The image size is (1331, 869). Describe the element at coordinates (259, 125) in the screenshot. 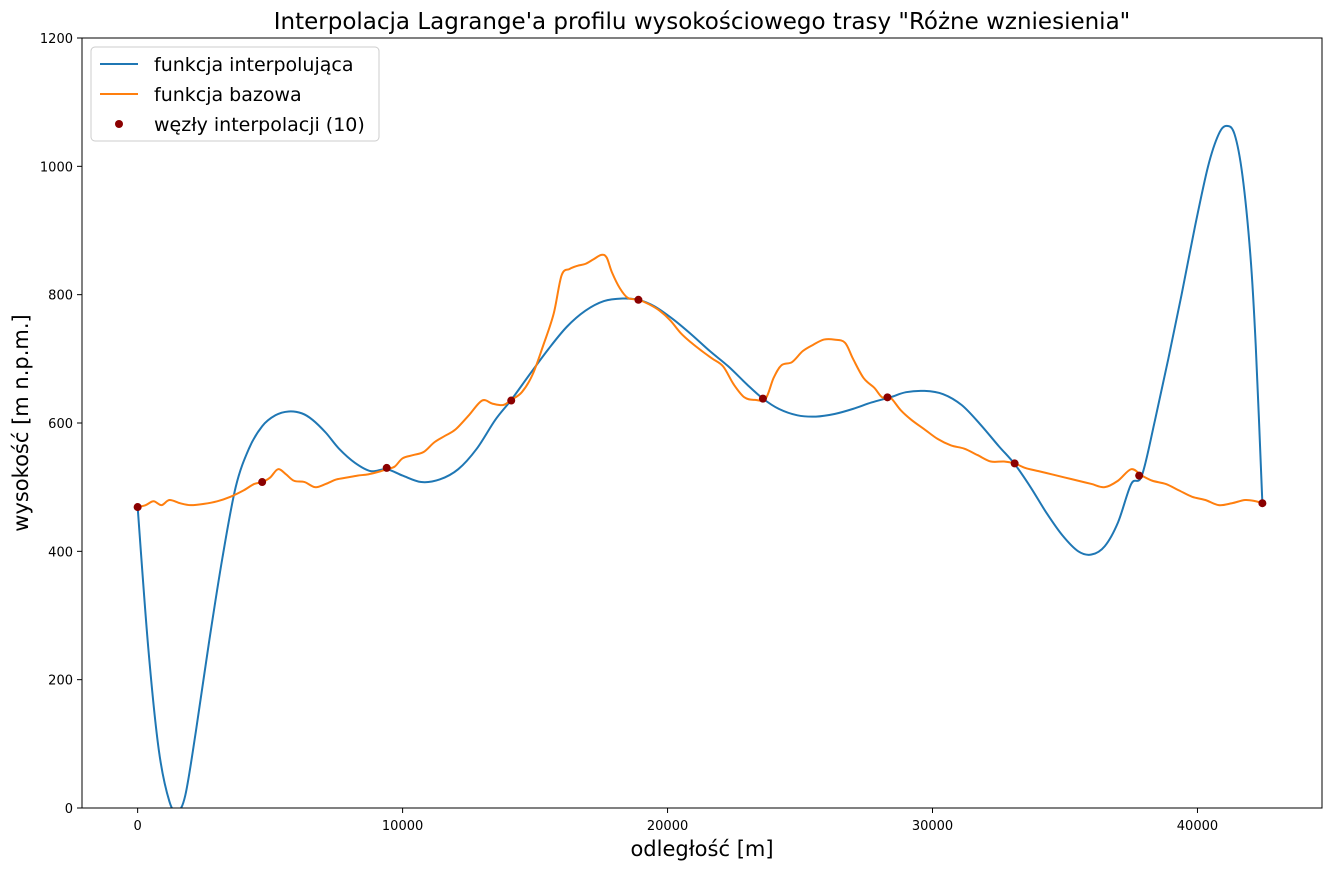

I see `legend-label-nodes: węzły interpolacji (10)` at that location.